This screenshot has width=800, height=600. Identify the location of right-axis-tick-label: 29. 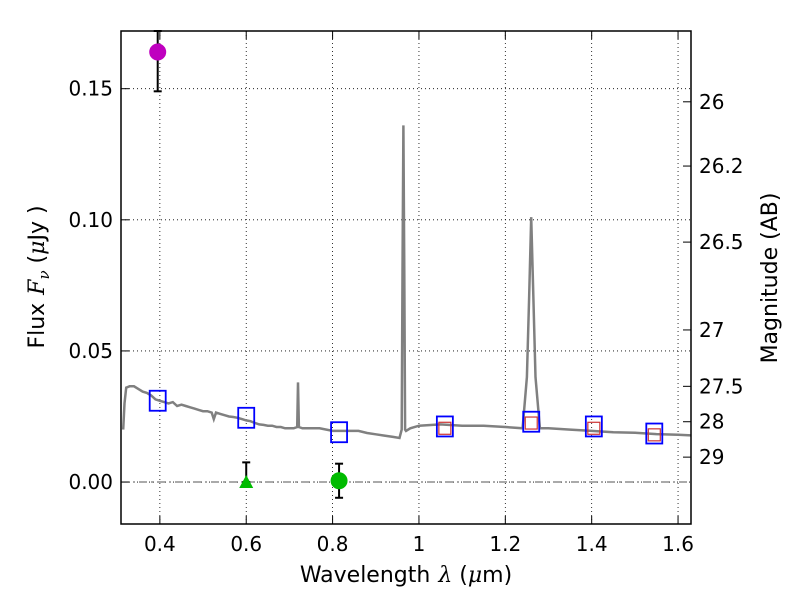
(711, 457).